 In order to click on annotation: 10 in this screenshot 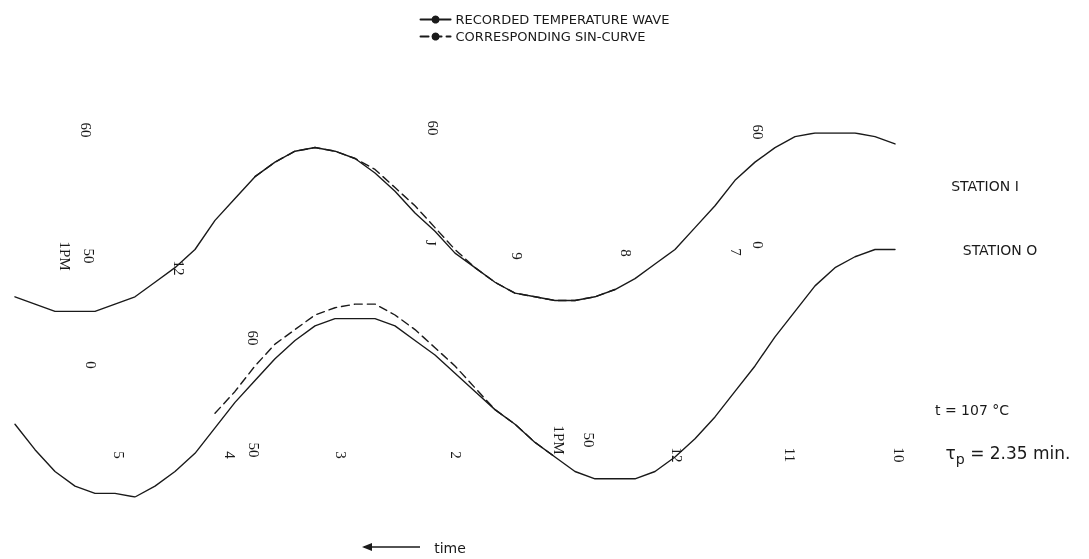, I will do `click(898, 455)`.